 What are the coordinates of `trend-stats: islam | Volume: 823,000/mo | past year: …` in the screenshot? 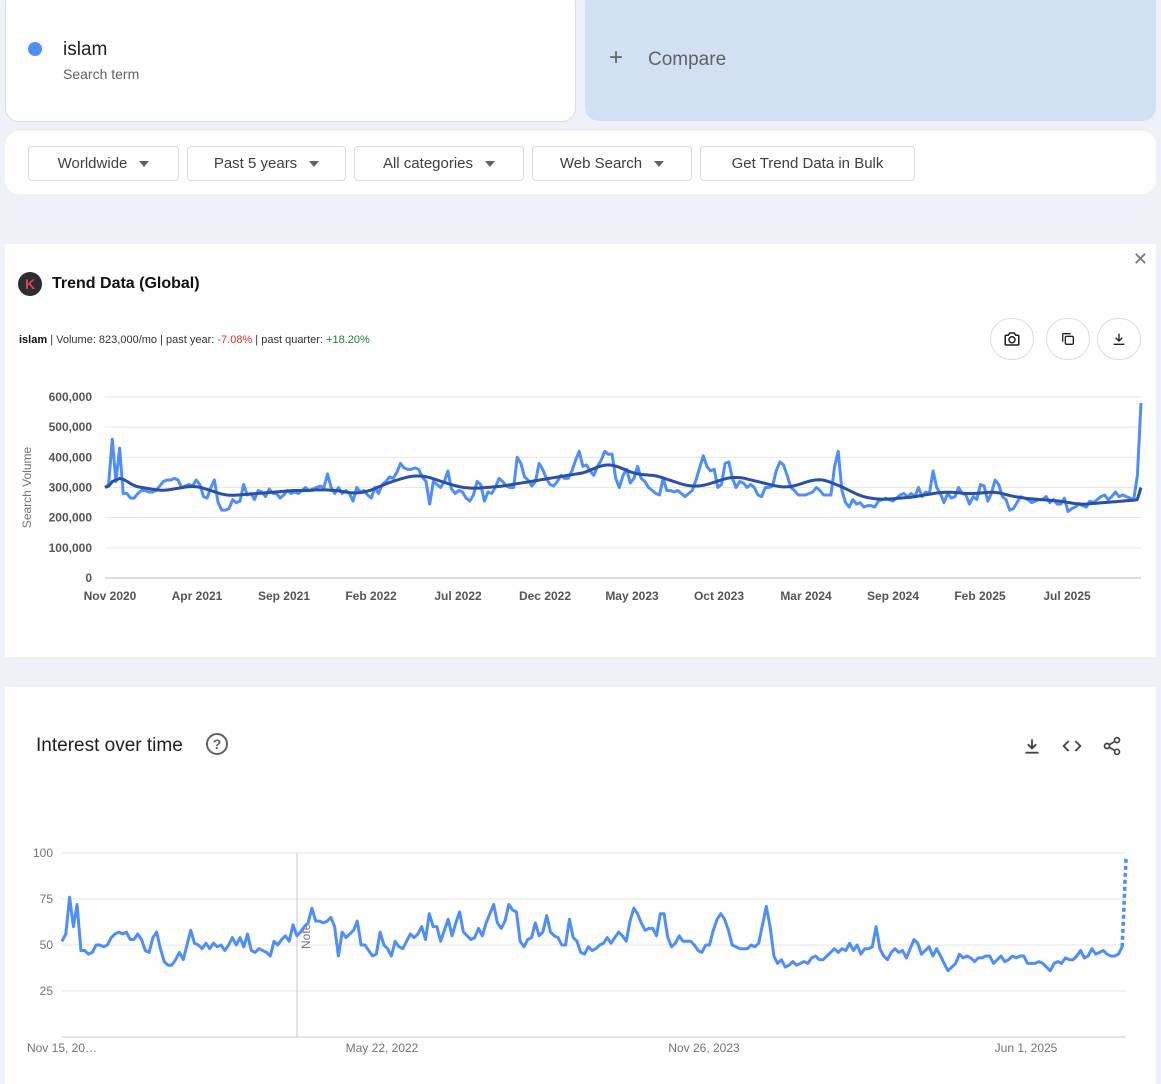 It's located at (194, 340).